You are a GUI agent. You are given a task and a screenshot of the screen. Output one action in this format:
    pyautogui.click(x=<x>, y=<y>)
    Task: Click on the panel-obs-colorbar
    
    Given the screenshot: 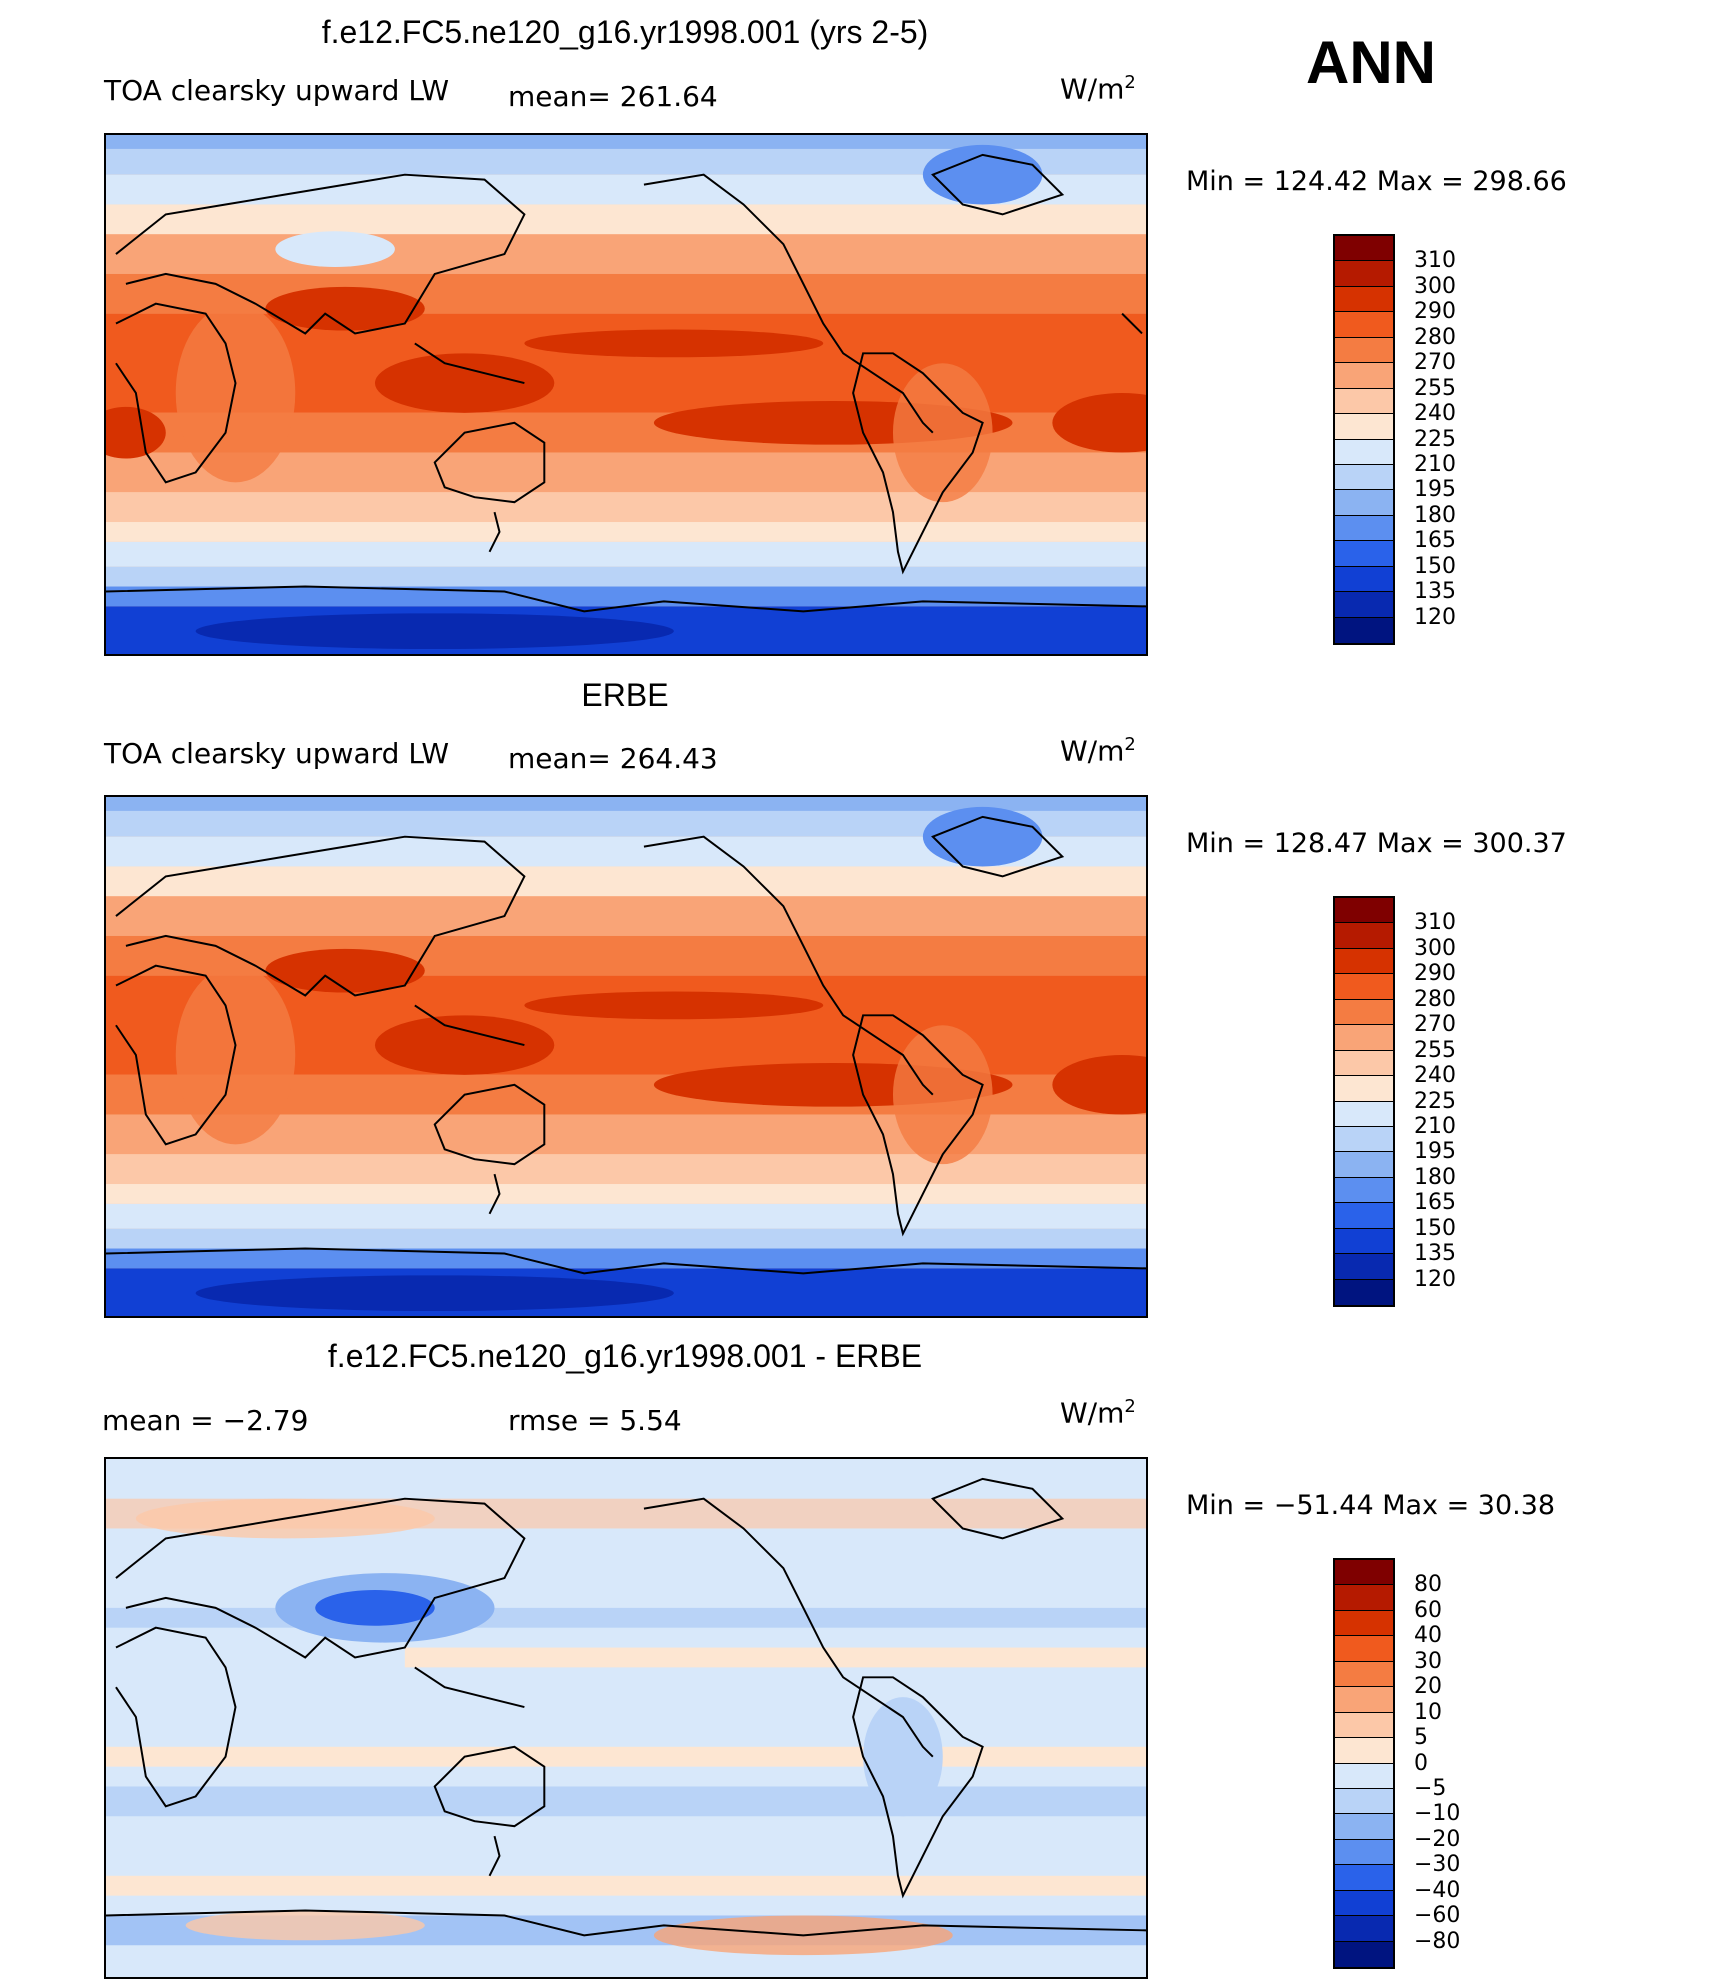 What is the action you would take?
    pyautogui.click(x=1364, y=1101)
    